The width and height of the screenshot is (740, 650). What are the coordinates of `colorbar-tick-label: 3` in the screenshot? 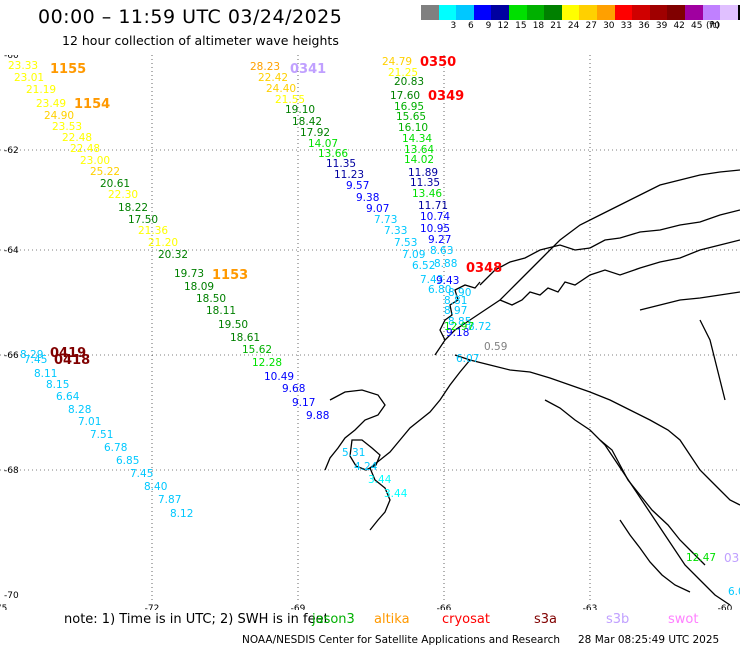 It's located at (453, 26).